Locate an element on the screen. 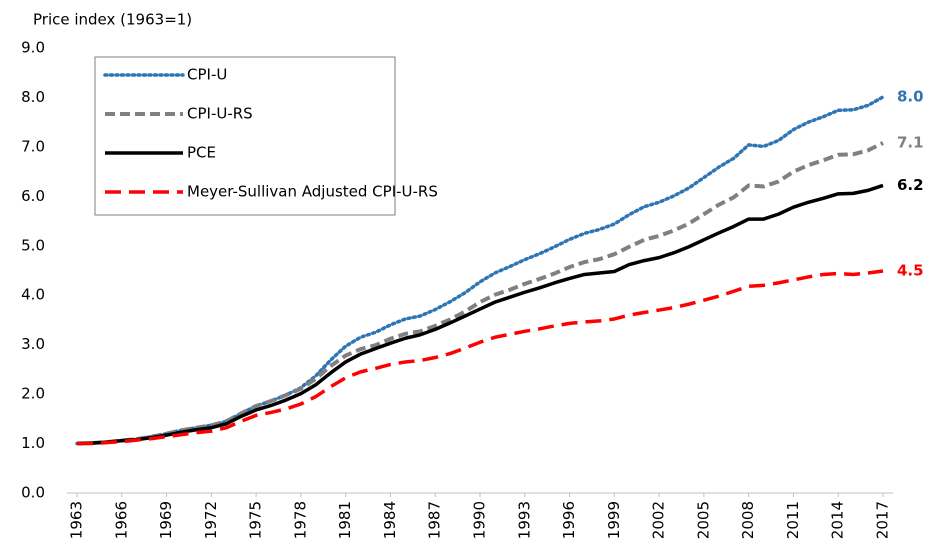 This screenshot has height=557, width=934. x-tick-label: 1999 is located at coordinates (614, 520).